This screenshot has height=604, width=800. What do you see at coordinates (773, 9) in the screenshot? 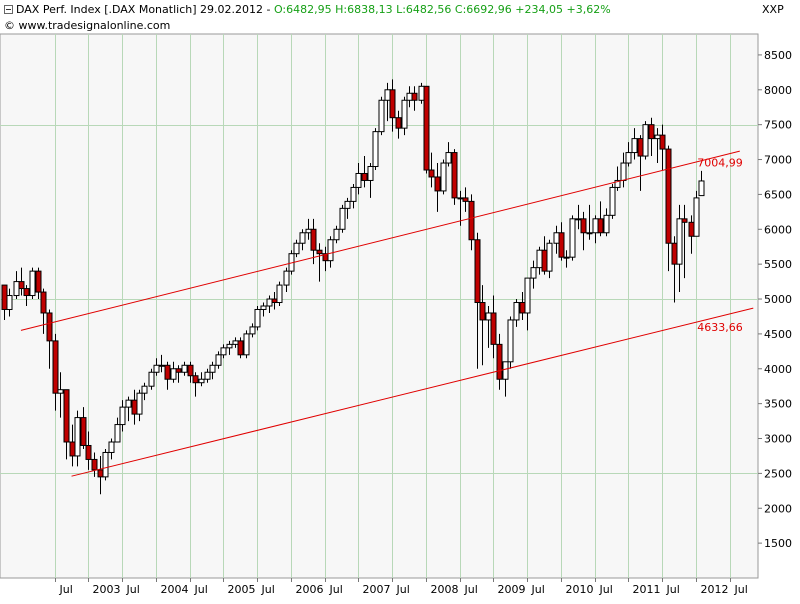
I see `price-axis-name: XXP` at bounding box center [773, 9].